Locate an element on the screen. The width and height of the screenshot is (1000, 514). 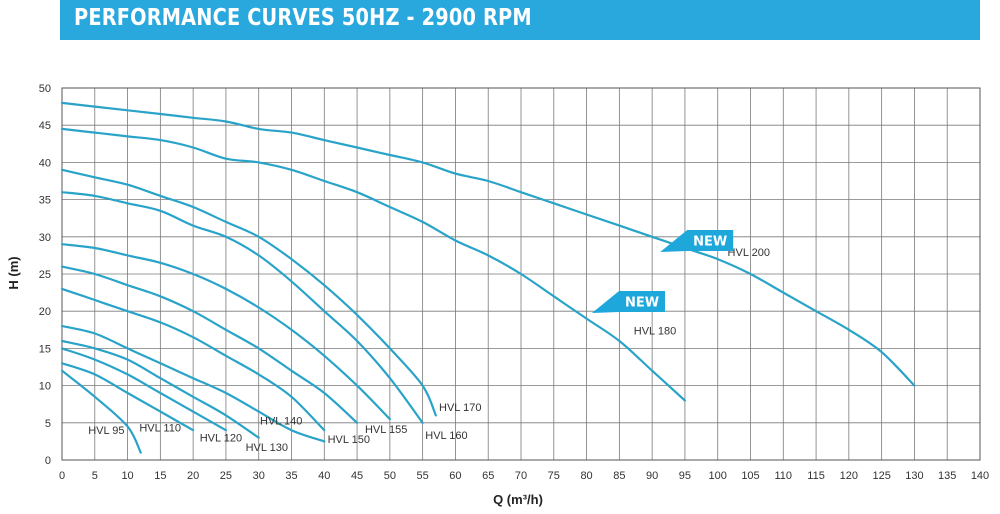
x-tick-label: 5 is located at coordinates (95, 476).